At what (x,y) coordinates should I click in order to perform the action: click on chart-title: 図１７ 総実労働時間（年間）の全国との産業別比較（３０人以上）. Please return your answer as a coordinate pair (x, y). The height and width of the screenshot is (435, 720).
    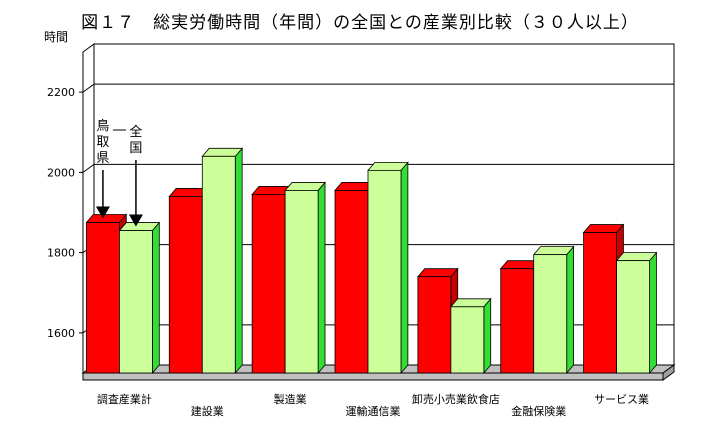
    Looking at the image, I should click on (360, 23).